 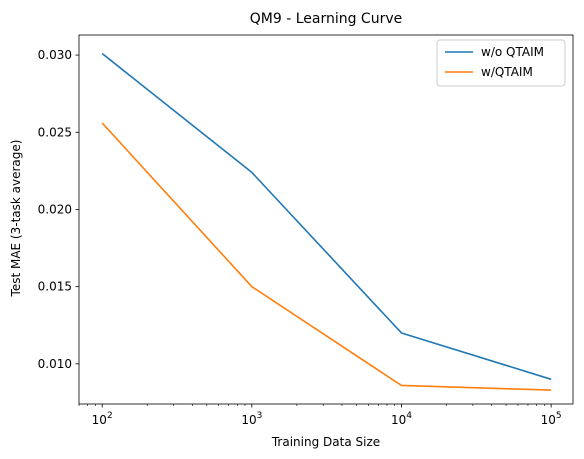 What do you see at coordinates (55, 209) in the screenshot?
I see `y-tick-label: 0.020` at bounding box center [55, 209].